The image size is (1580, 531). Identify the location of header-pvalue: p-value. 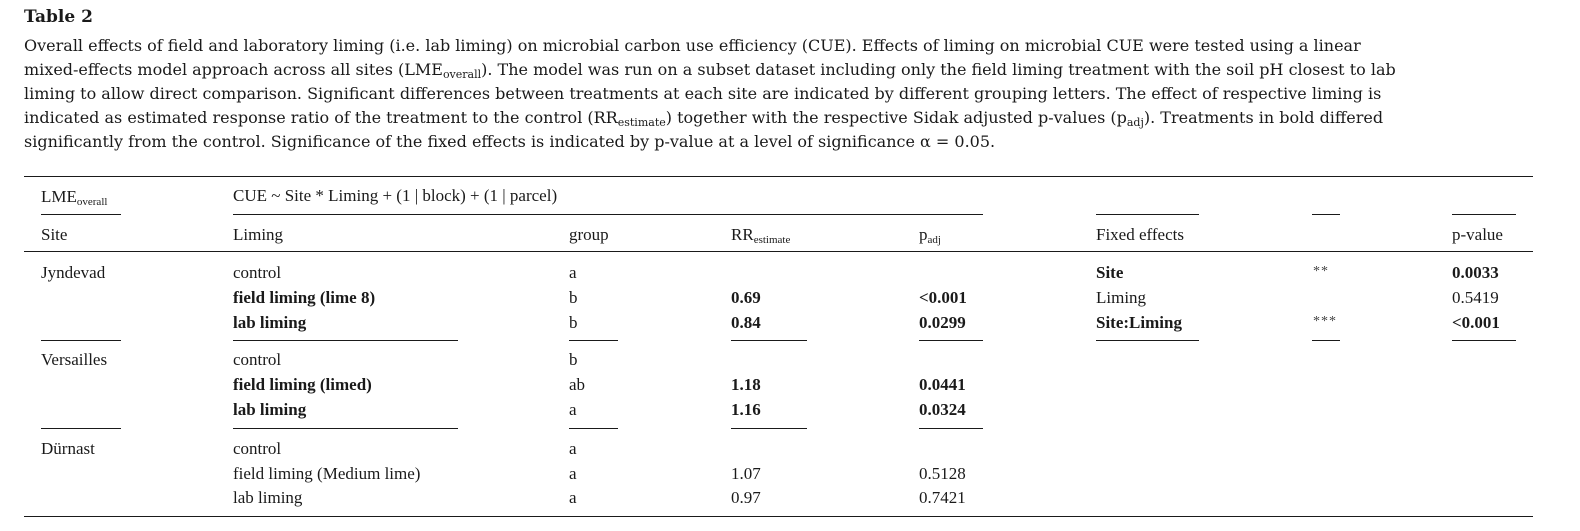
(1477, 234).